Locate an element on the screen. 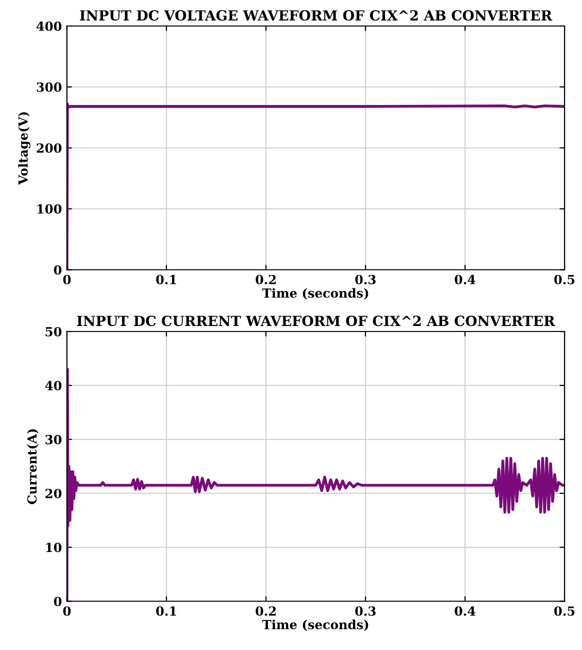  chart-title: INPUT DC CURRENT WAVEFORM OF CIX^2 AB CONVERTER is located at coordinates (316, 321).